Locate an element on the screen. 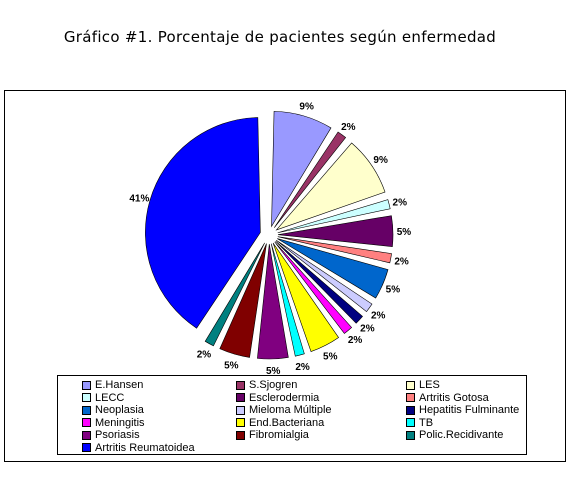  pie-slice-mieloma-m-ltiple is located at coordinates (324, 276).